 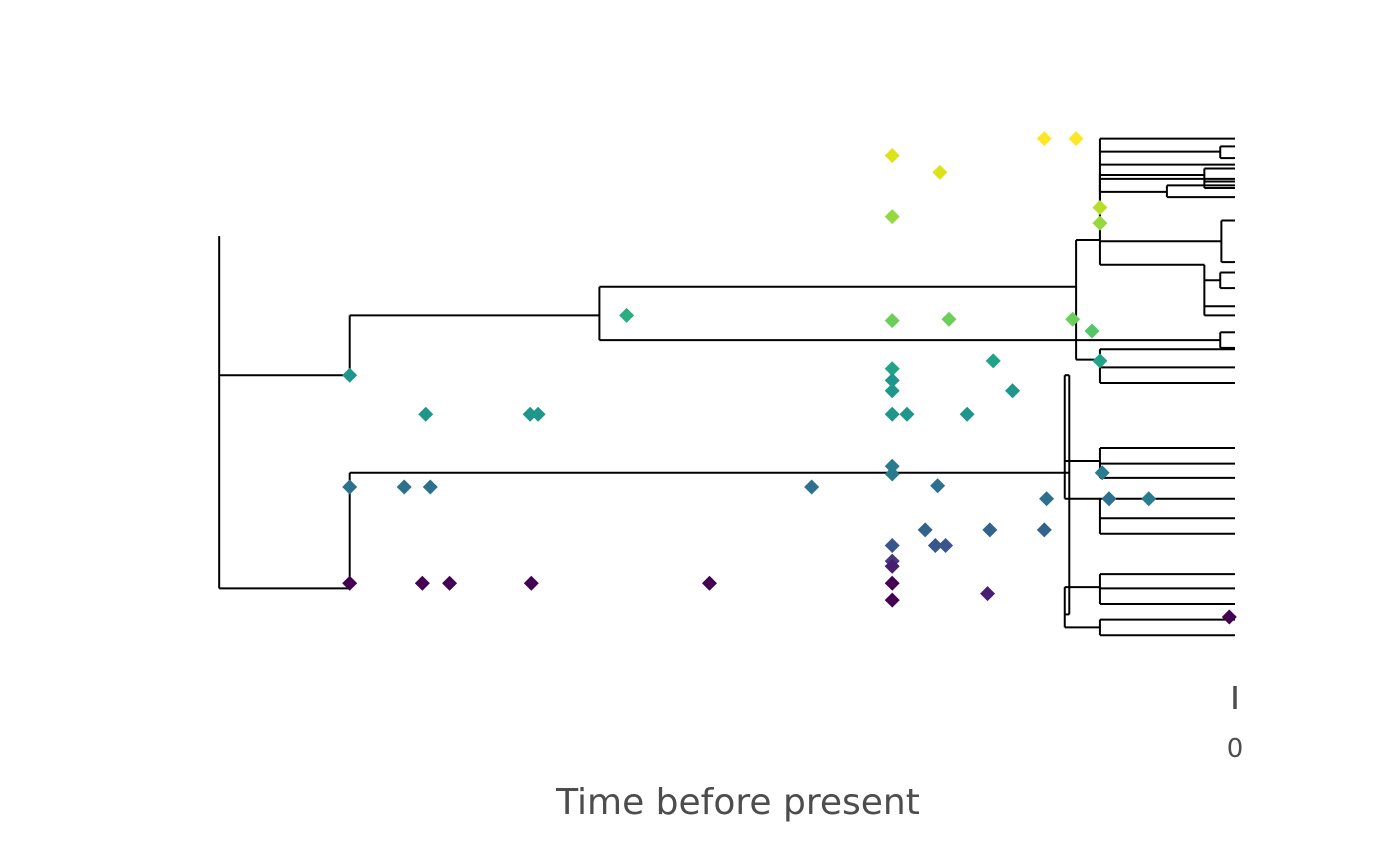 What do you see at coordinates (899, 754) in the screenshot?
I see `x-axis: 0 Time before present` at bounding box center [899, 754].